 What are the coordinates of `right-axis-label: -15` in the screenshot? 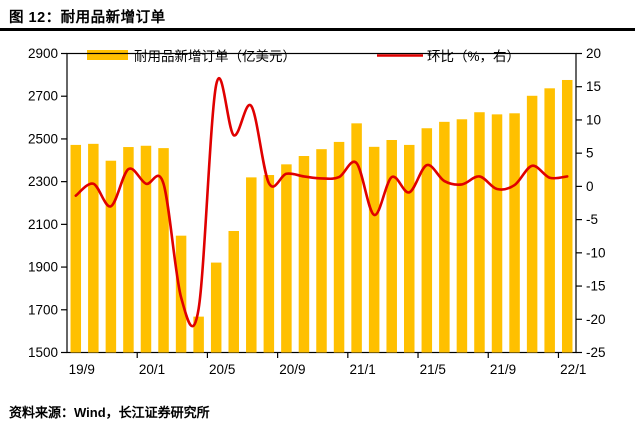 It's located at (596, 286).